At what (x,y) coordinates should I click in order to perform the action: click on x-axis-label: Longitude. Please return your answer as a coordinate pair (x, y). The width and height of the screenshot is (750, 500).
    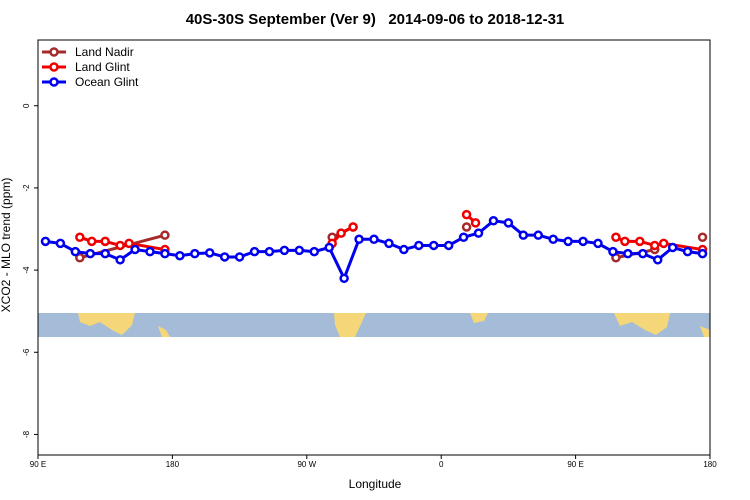
    Looking at the image, I should click on (375, 484).